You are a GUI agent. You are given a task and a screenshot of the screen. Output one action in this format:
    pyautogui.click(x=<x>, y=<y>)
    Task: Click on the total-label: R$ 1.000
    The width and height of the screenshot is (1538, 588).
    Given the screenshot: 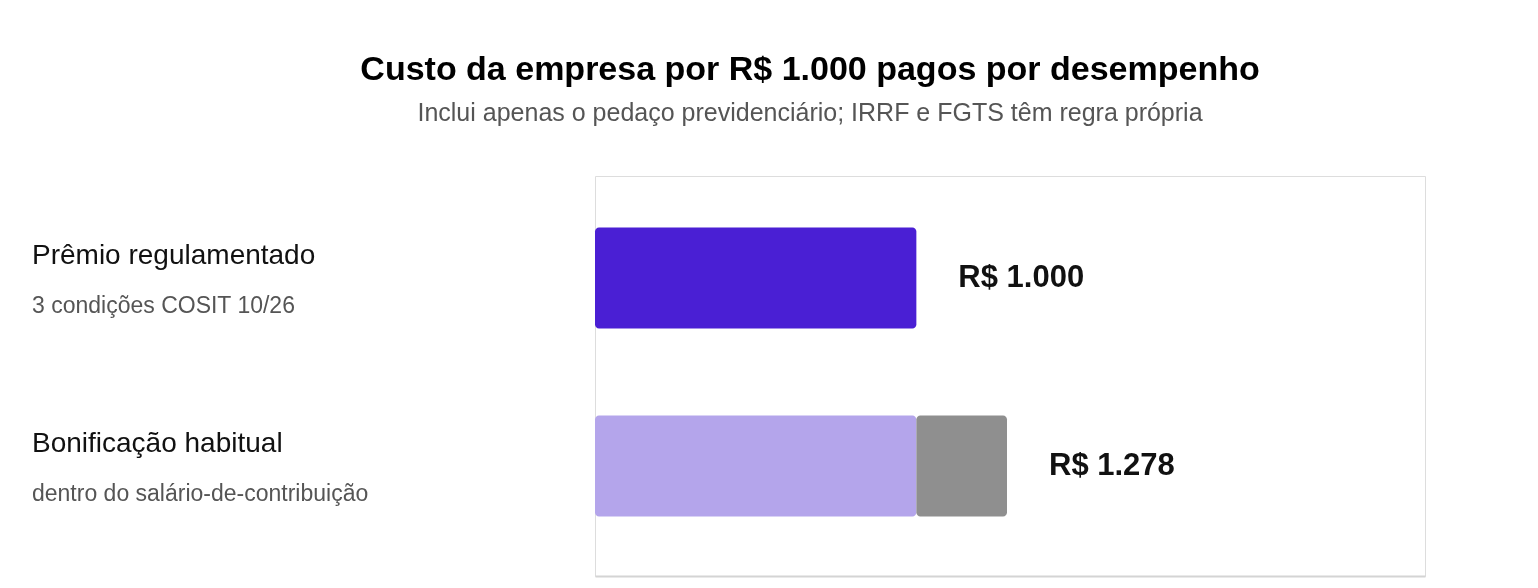 What is the action you would take?
    pyautogui.click(x=1021, y=277)
    